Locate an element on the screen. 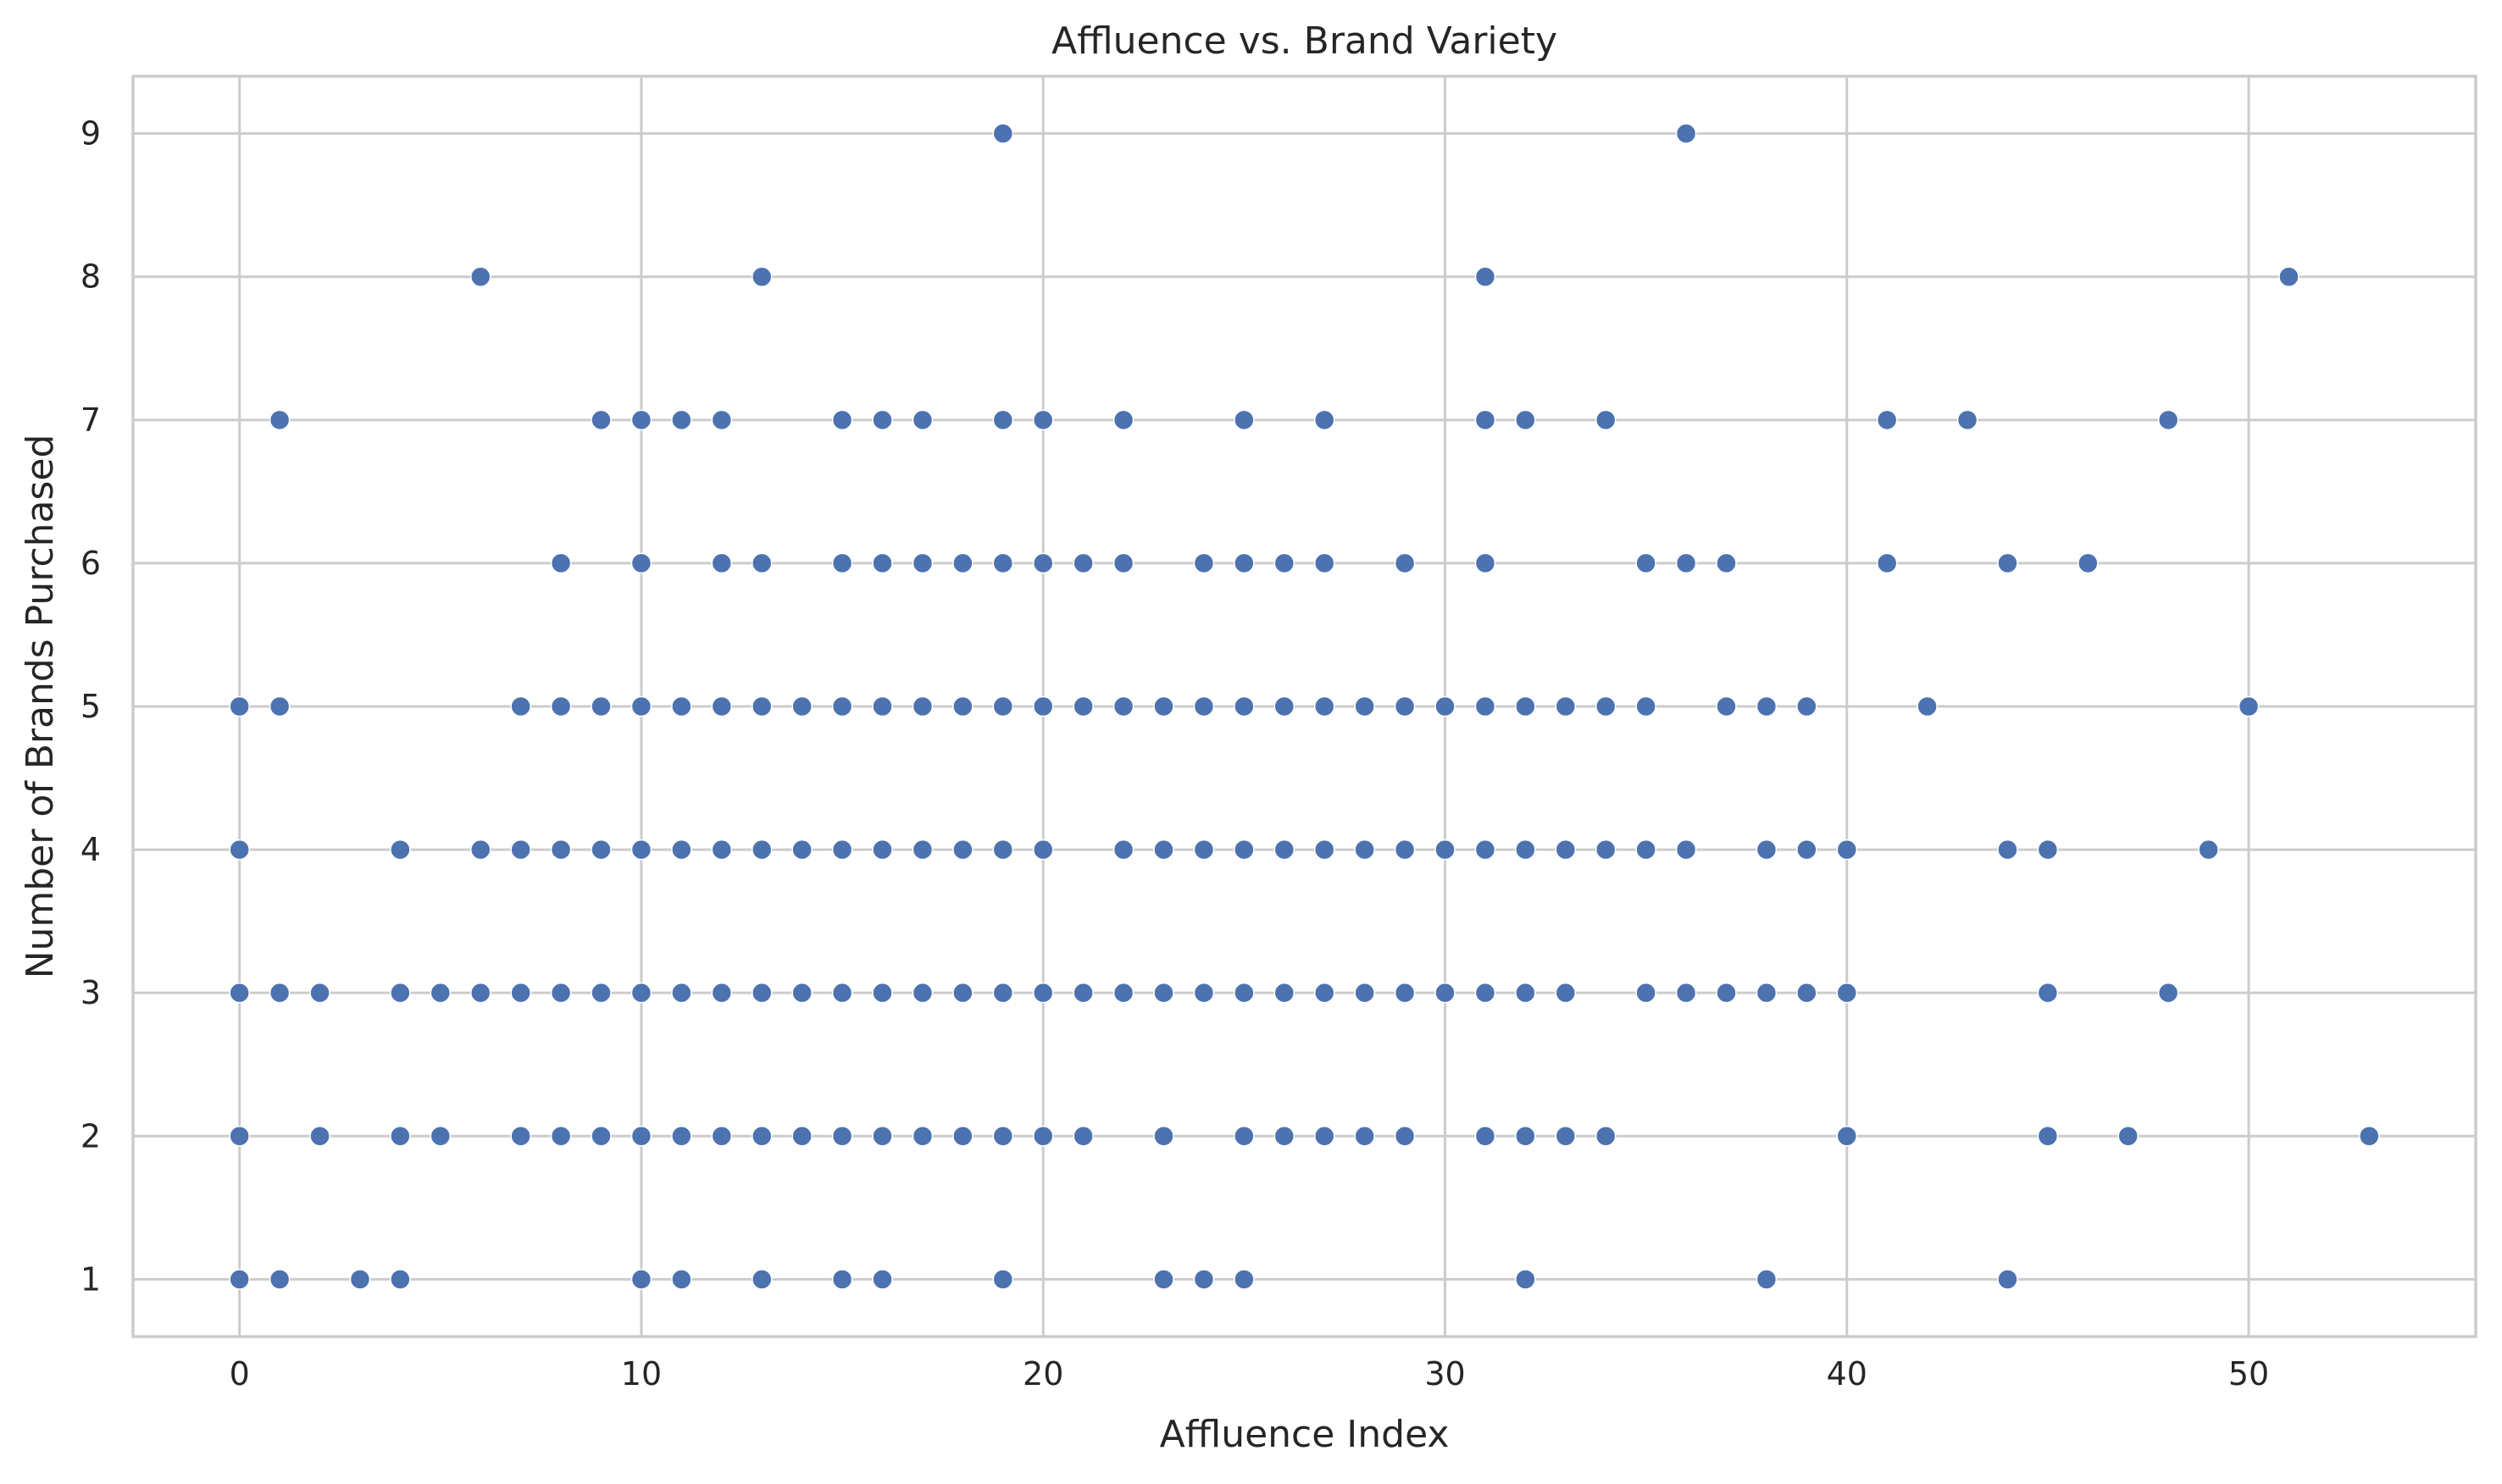 The image size is (2502, 1484). x-tick-label: 50 is located at coordinates (2248, 1374).